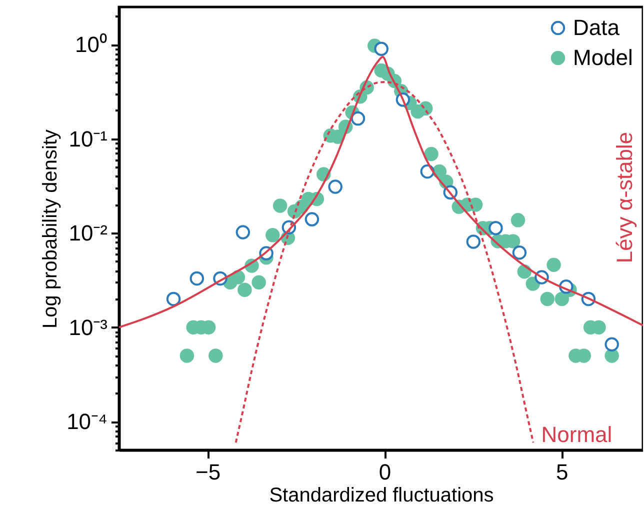  Describe the element at coordinates (51, 229) in the screenshot. I see `y-axis-title: Log probability density` at that location.